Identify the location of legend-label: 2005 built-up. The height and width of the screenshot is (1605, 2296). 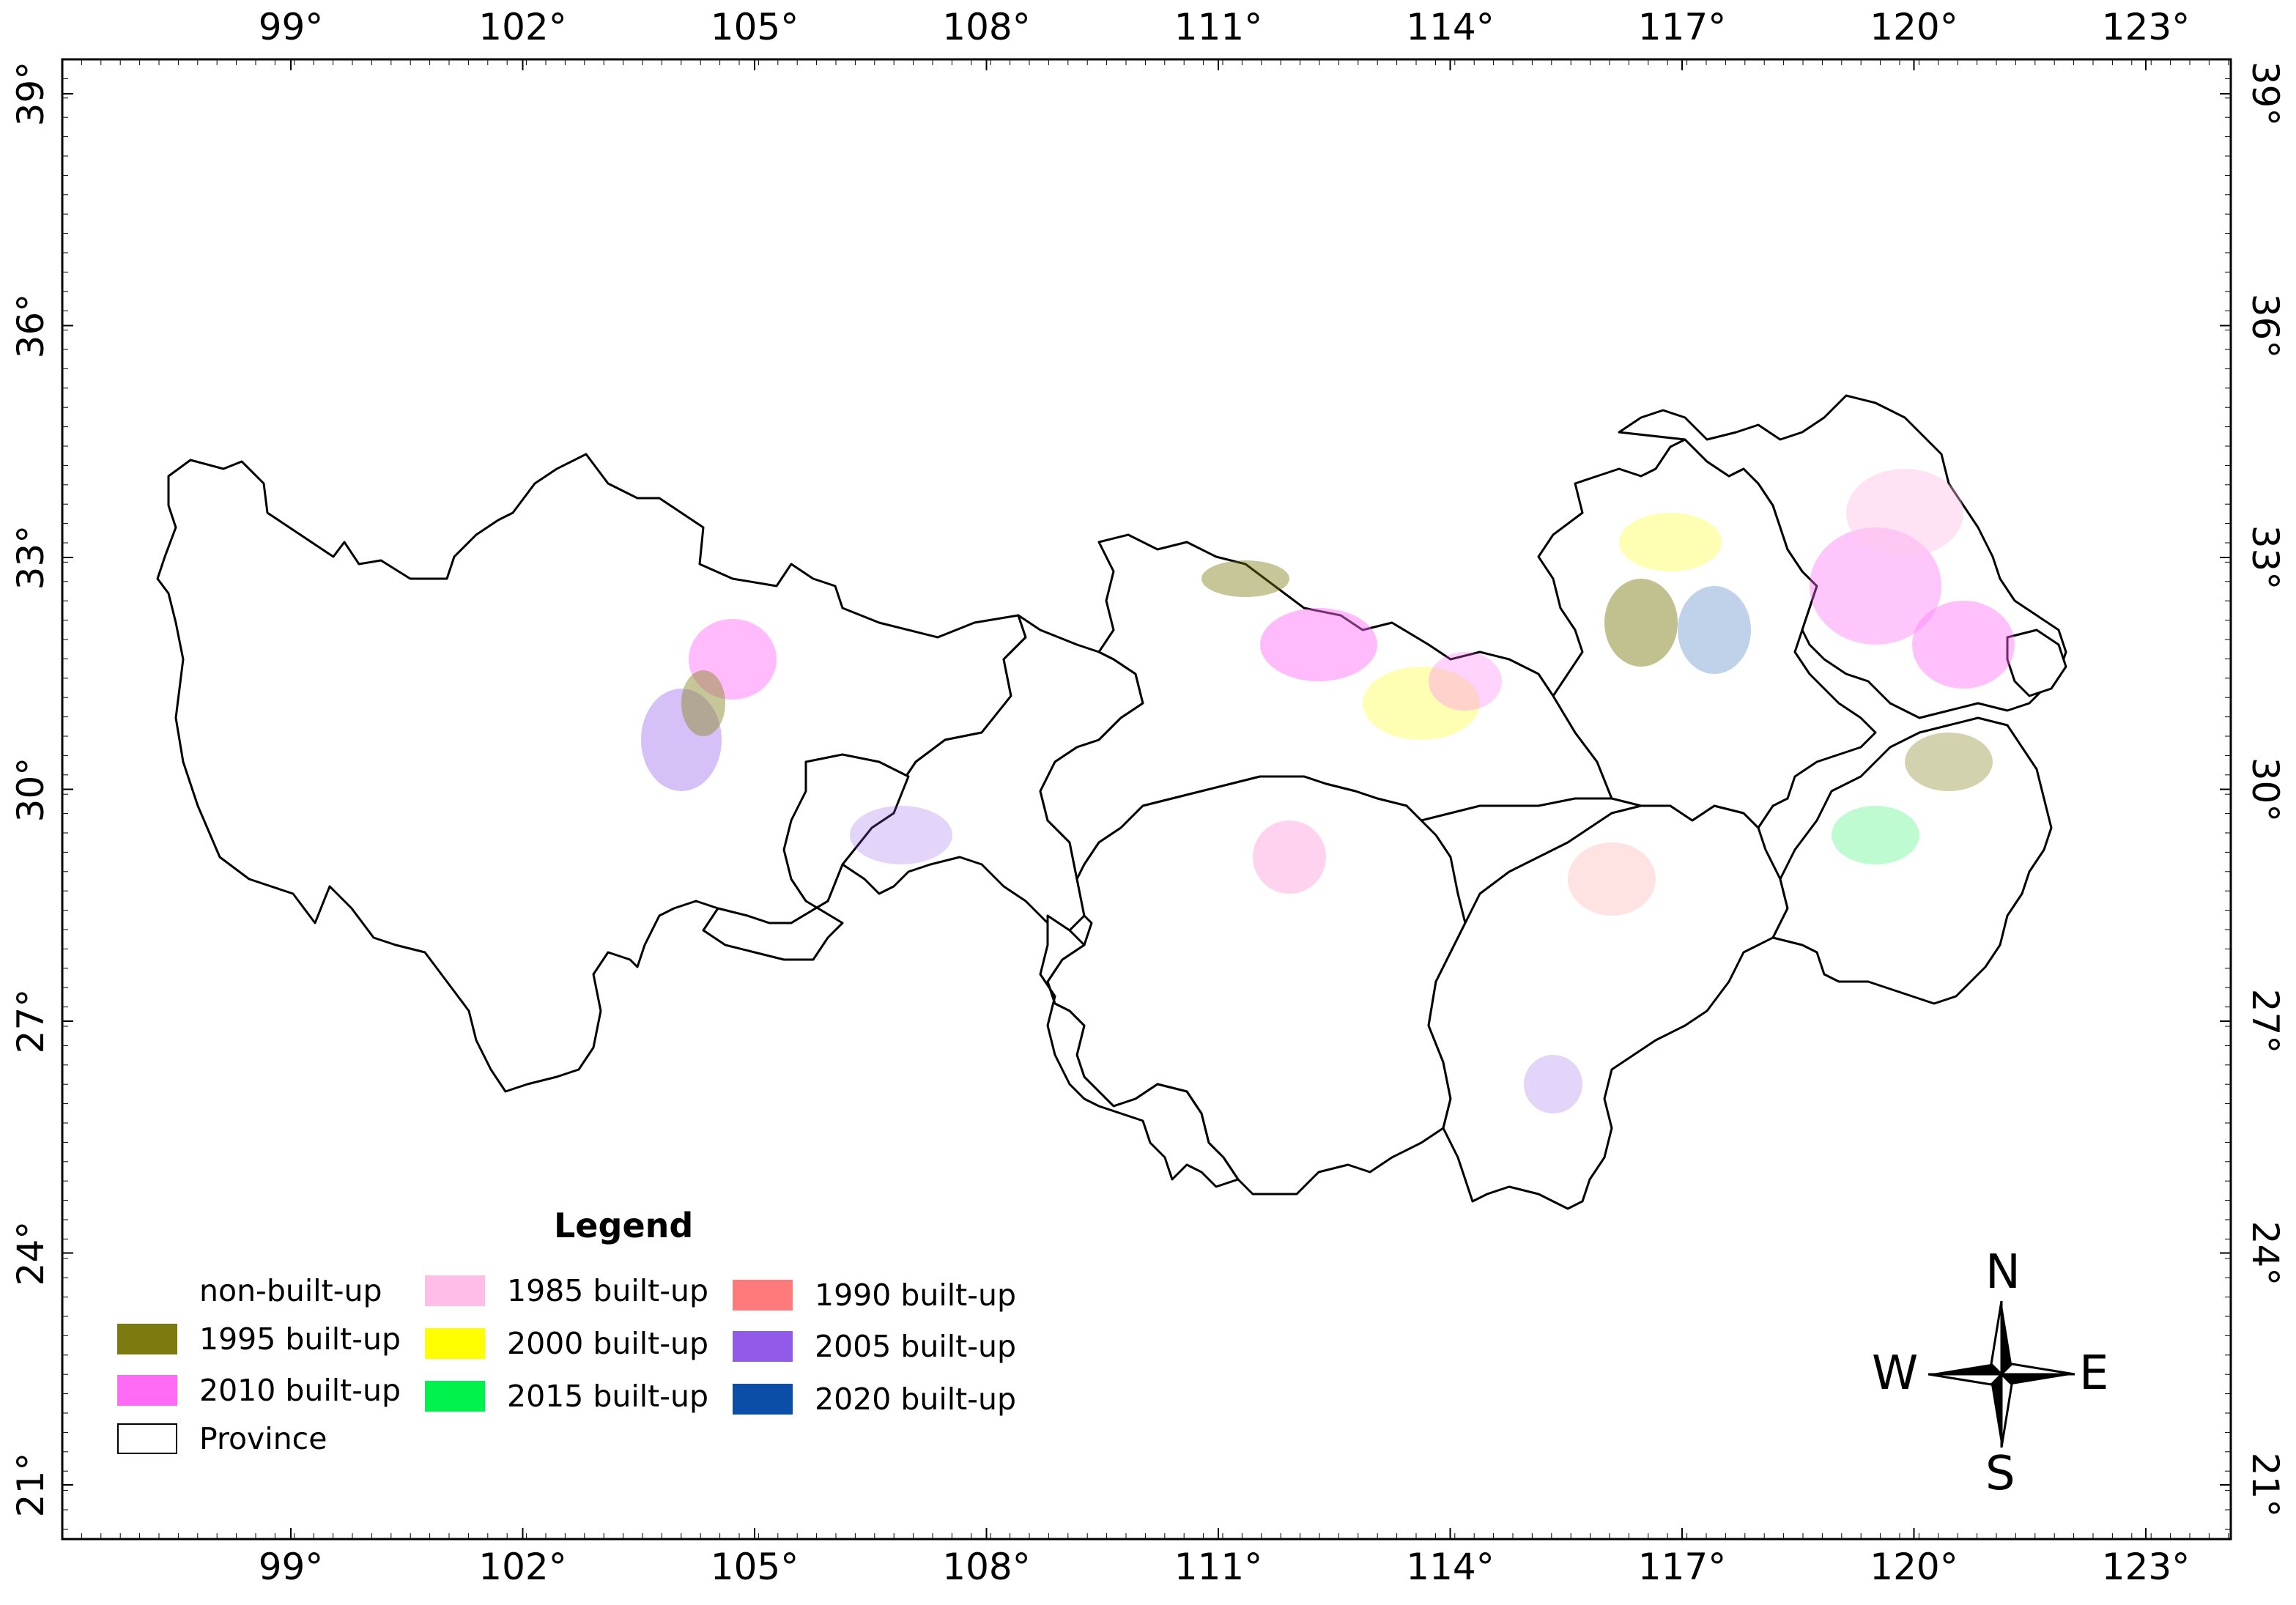
(916, 1347).